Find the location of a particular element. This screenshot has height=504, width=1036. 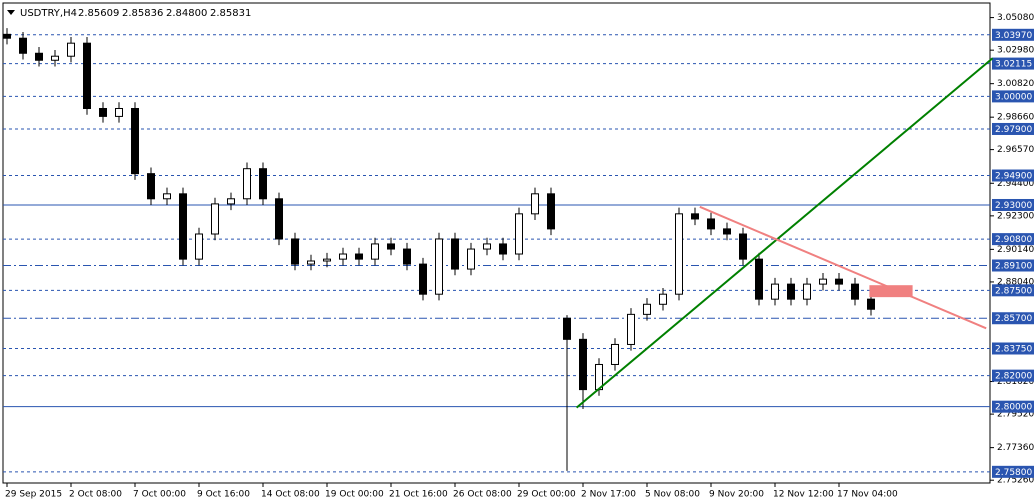

level-label: 2.80000 is located at coordinates (1013, 408).